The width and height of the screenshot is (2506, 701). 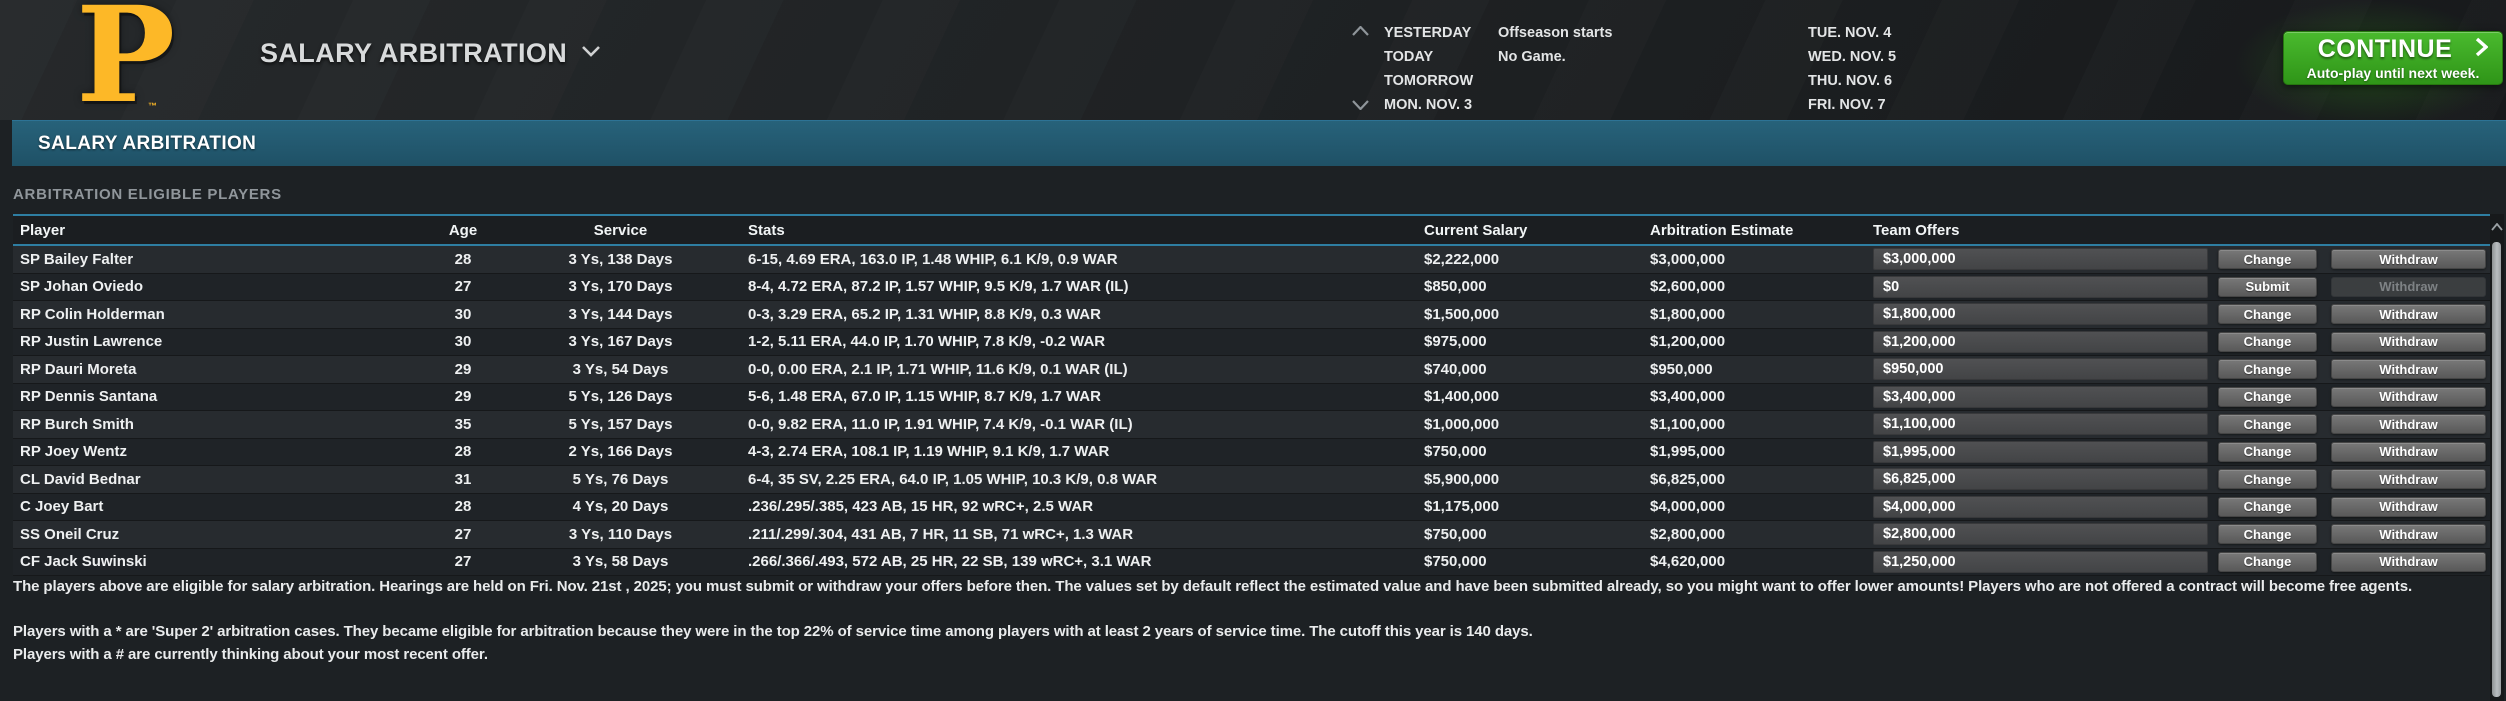 What do you see at coordinates (1360, 105) in the screenshot?
I see `chevron-down-icon` at bounding box center [1360, 105].